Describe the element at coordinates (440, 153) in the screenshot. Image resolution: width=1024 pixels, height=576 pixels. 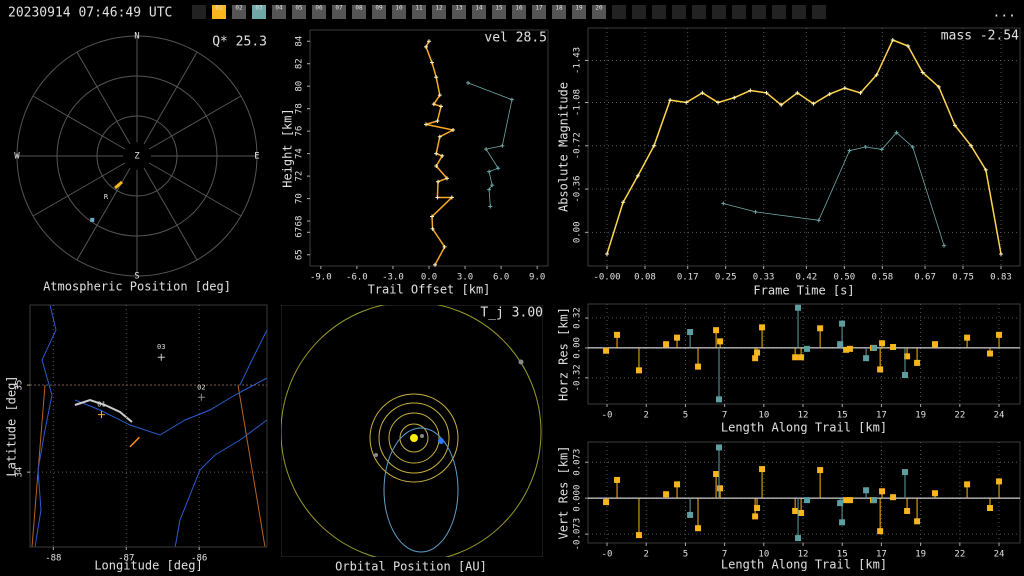
I see `series-line` at that location.